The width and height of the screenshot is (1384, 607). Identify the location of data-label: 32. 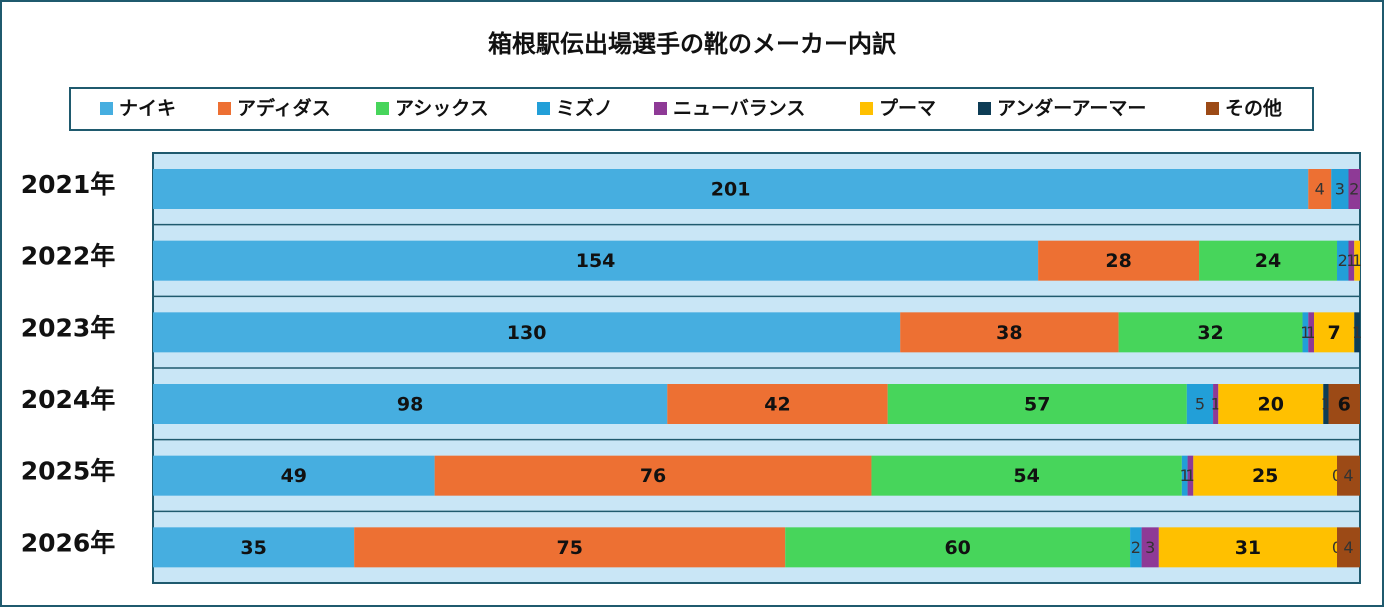
(1210, 333).